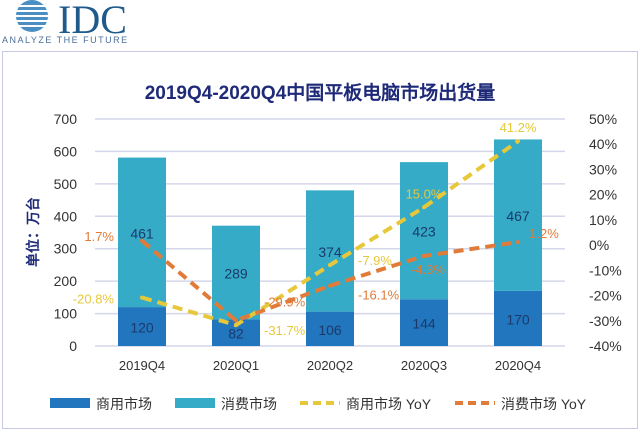 The width and height of the screenshot is (640, 430). What do you see at coordinates (605, 270) in the screenshot?
I see `y2-tick-label: -10%` at bounding box center [605, 270].